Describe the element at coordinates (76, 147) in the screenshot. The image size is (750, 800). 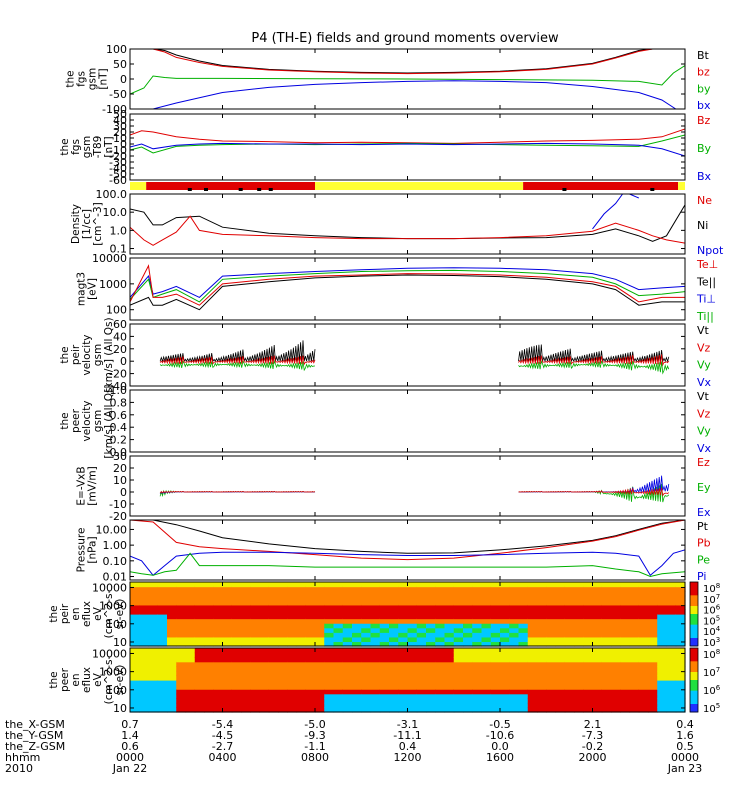
I see `y-axis-label-line: fgs` at that location.